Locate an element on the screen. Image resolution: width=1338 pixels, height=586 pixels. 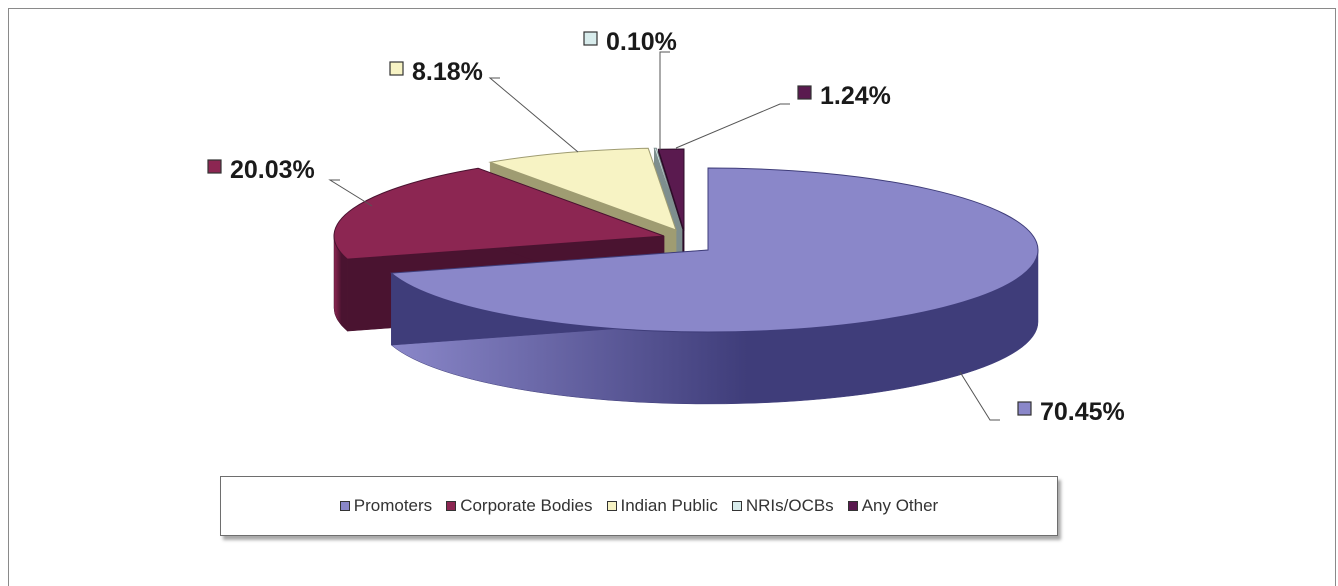
legend-swatch-nris-ocbs is located at coordinates (736, 506).